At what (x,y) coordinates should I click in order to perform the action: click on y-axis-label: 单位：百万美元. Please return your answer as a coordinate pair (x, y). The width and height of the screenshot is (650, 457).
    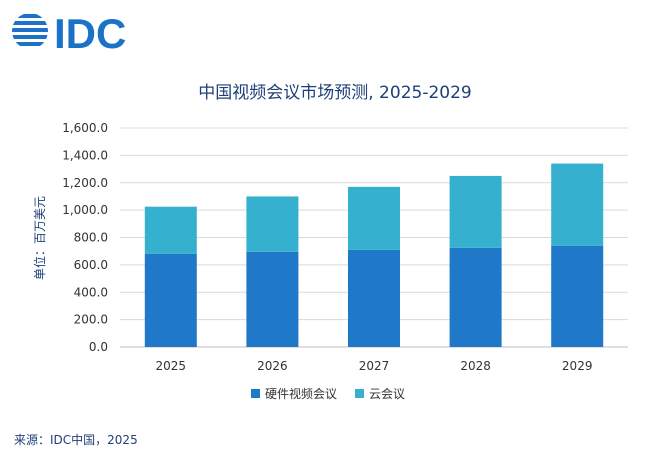
    Looking at the image, I should click on (39, 238).